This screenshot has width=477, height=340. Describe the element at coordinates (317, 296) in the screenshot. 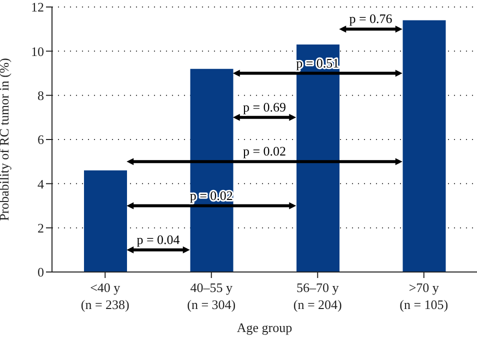

I see `x-tick-label: 56–70 y (n = 204)` at that location.